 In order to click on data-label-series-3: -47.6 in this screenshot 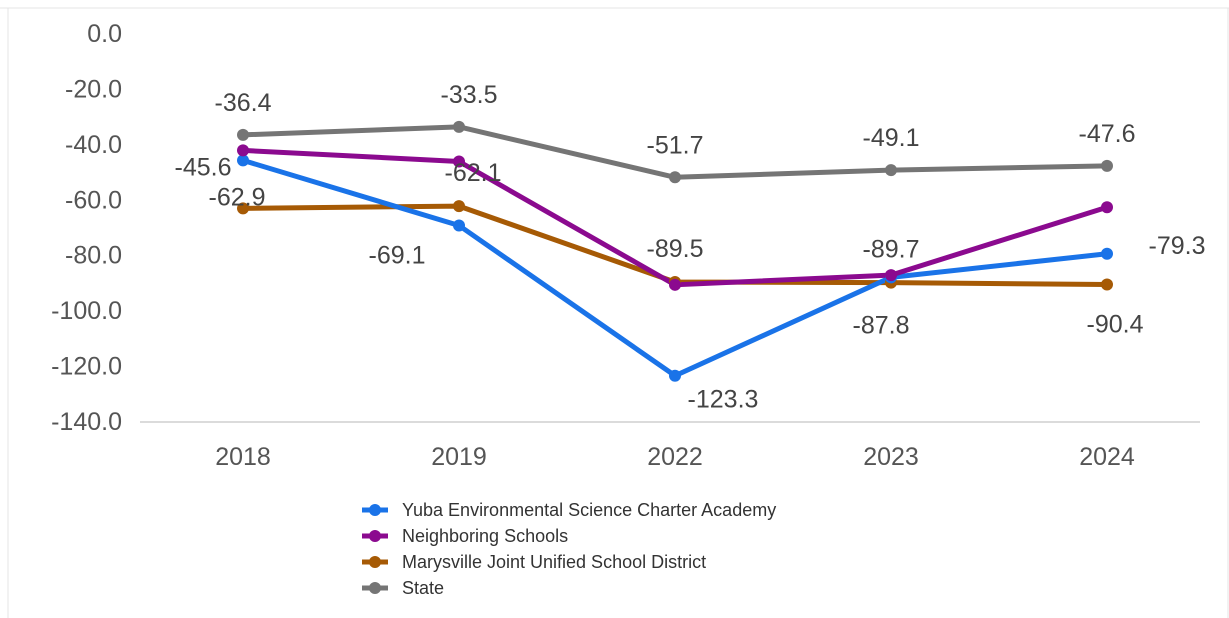, I will do `click(1107, 134)`.